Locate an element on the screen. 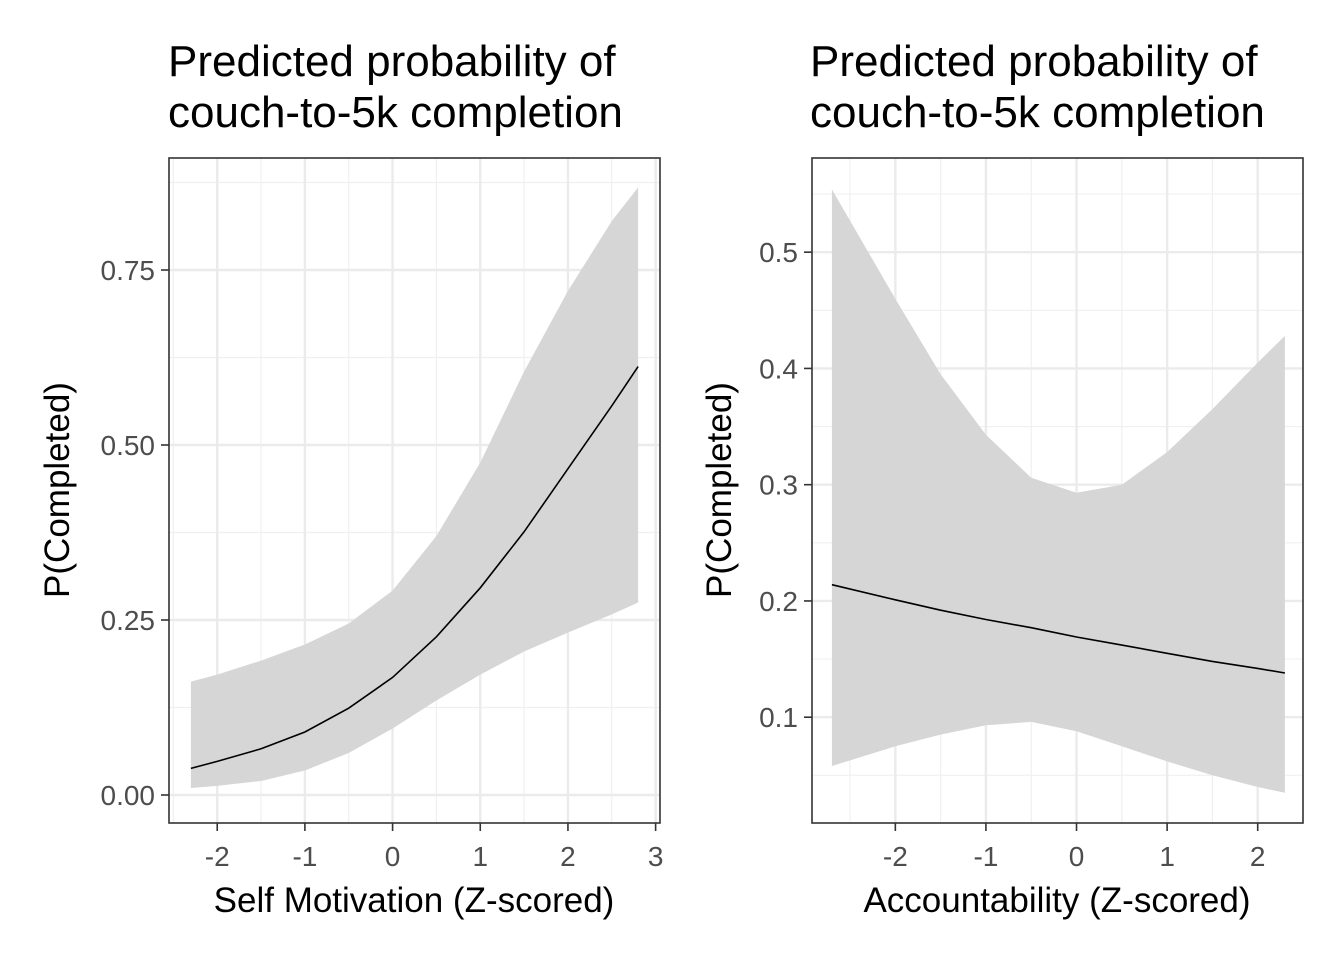 The width and height of the screenshot is (1344, 965). x-axis: -2 -1 0 1 2 3 is located at coordinates (434, 847).